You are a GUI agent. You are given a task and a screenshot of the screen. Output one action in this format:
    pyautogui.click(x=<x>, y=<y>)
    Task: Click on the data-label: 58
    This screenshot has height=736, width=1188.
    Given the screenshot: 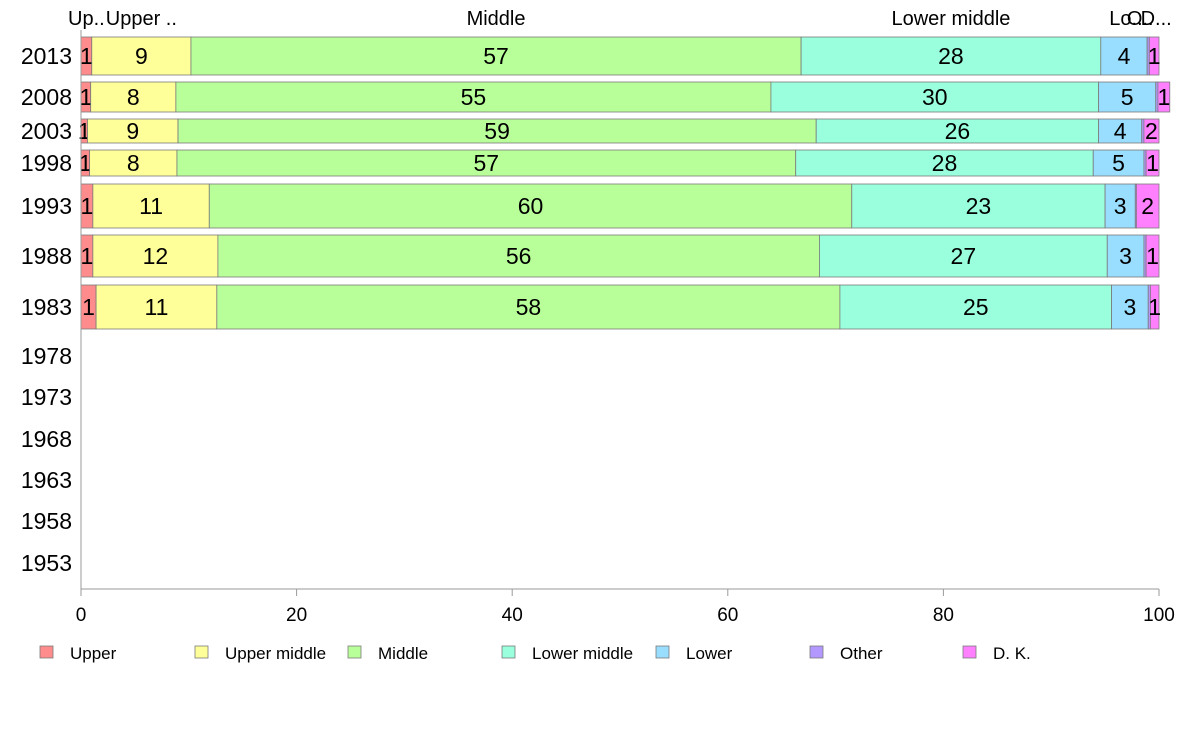 What is the action you would take?
    pyautogui.click(x=529, y=307)
    